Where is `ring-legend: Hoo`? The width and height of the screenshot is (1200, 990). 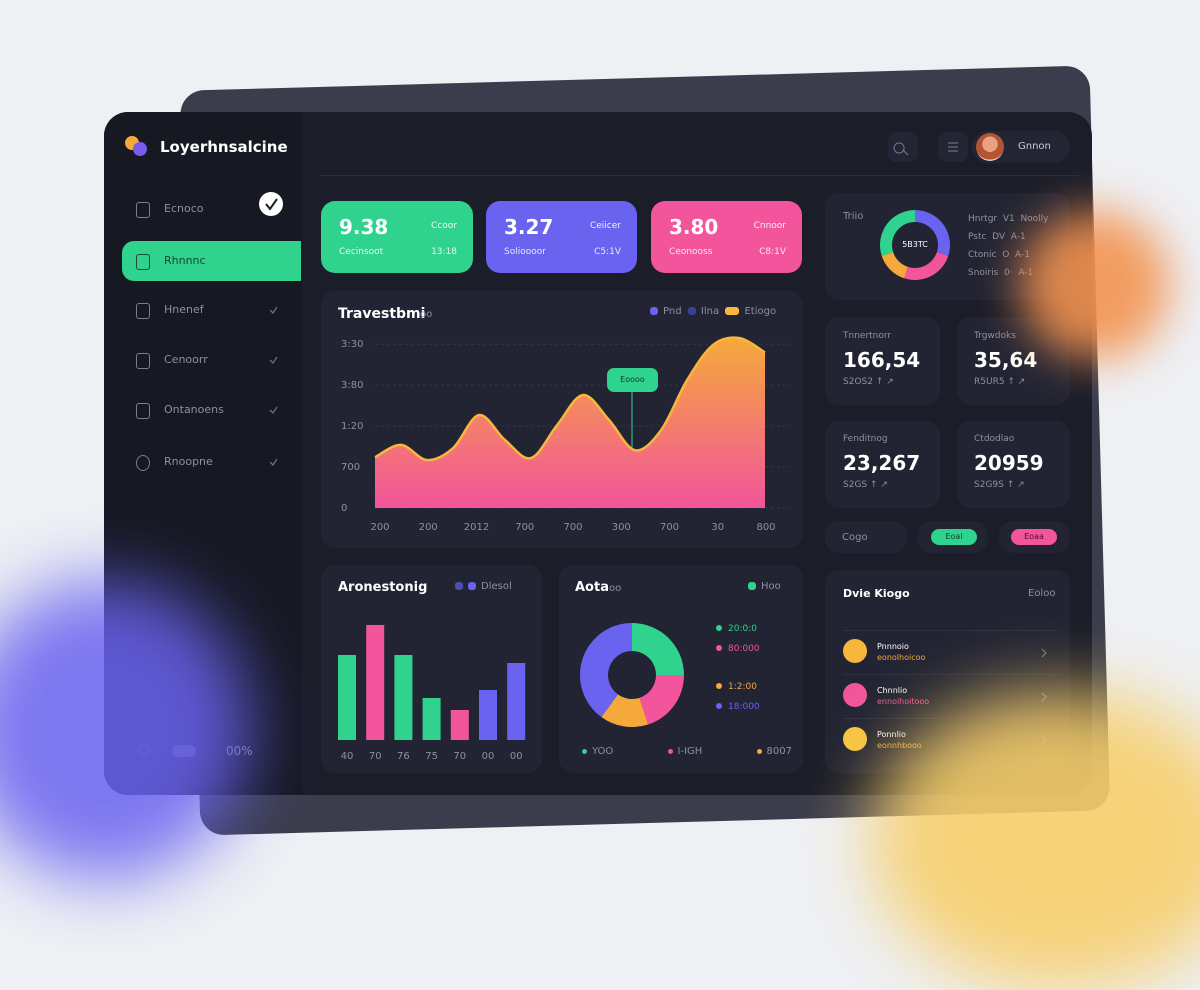 ring-legend: Hoo is located at coordinates (764, 586).